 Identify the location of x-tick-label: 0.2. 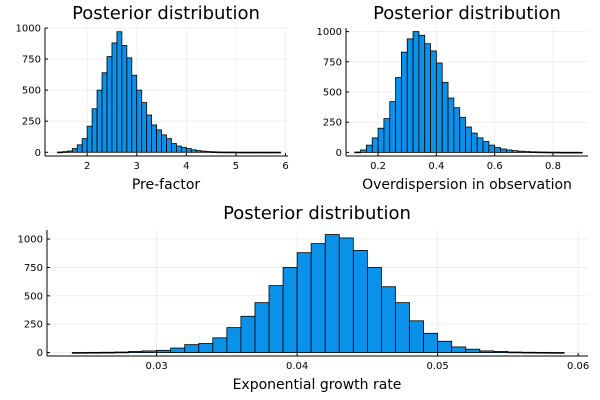
(378, 166).